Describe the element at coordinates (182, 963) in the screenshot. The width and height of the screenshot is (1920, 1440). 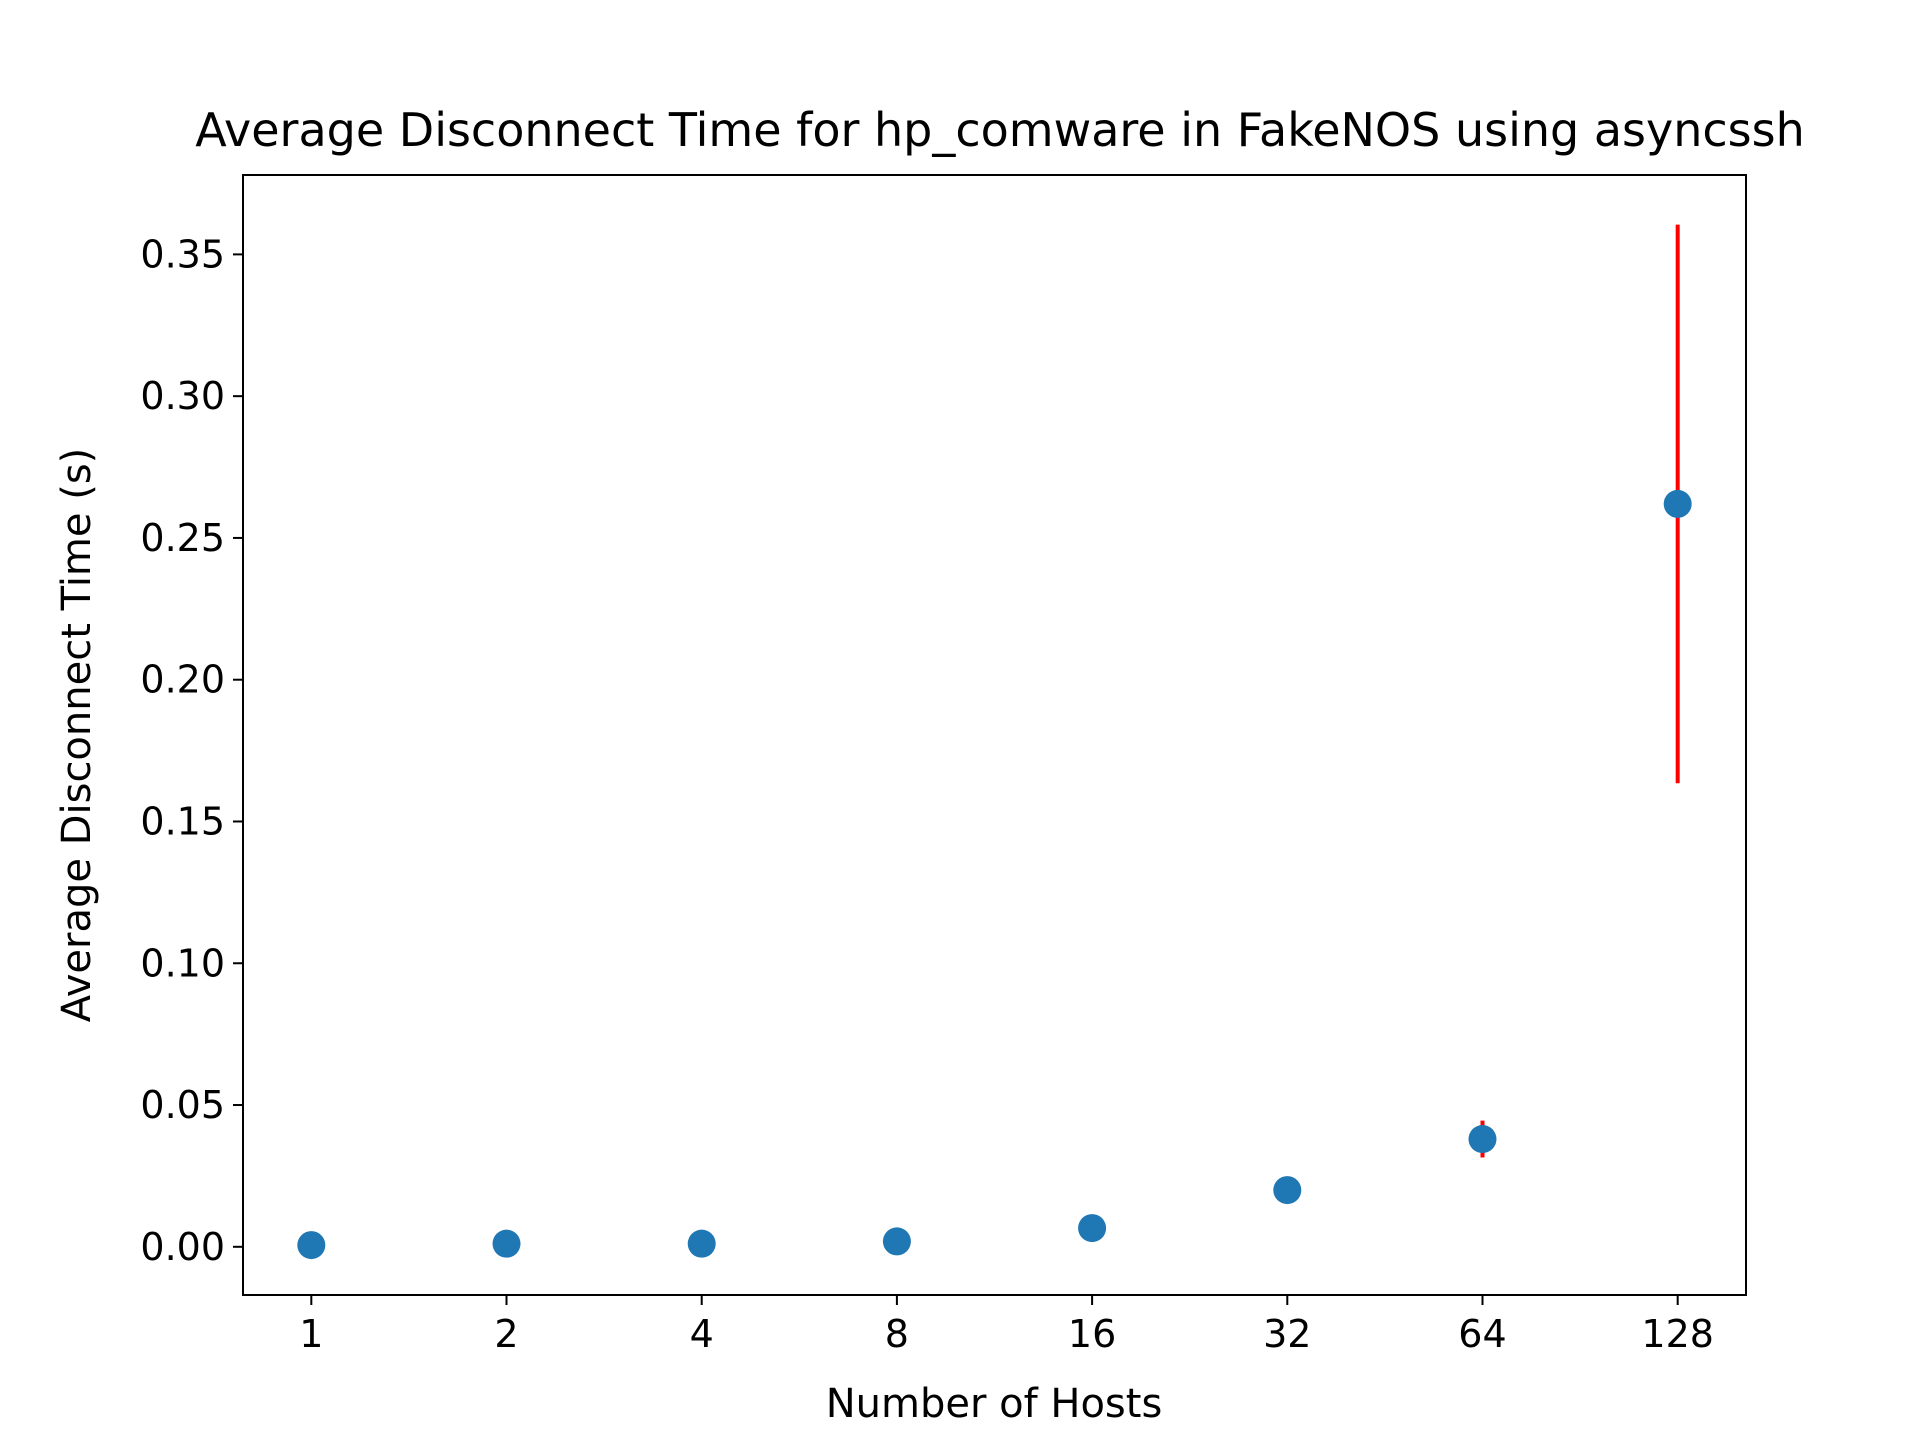
I see `y-tick-label: 0.10` at that location.